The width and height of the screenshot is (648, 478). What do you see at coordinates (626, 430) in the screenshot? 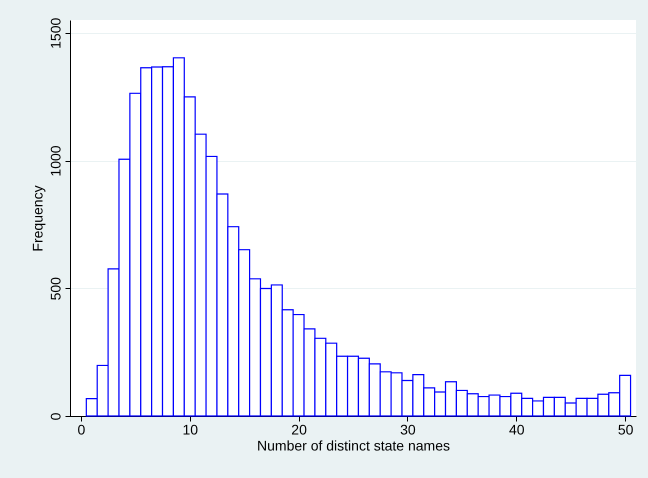
I see `x-tick-label: 50` at bounding box center [626, 430].